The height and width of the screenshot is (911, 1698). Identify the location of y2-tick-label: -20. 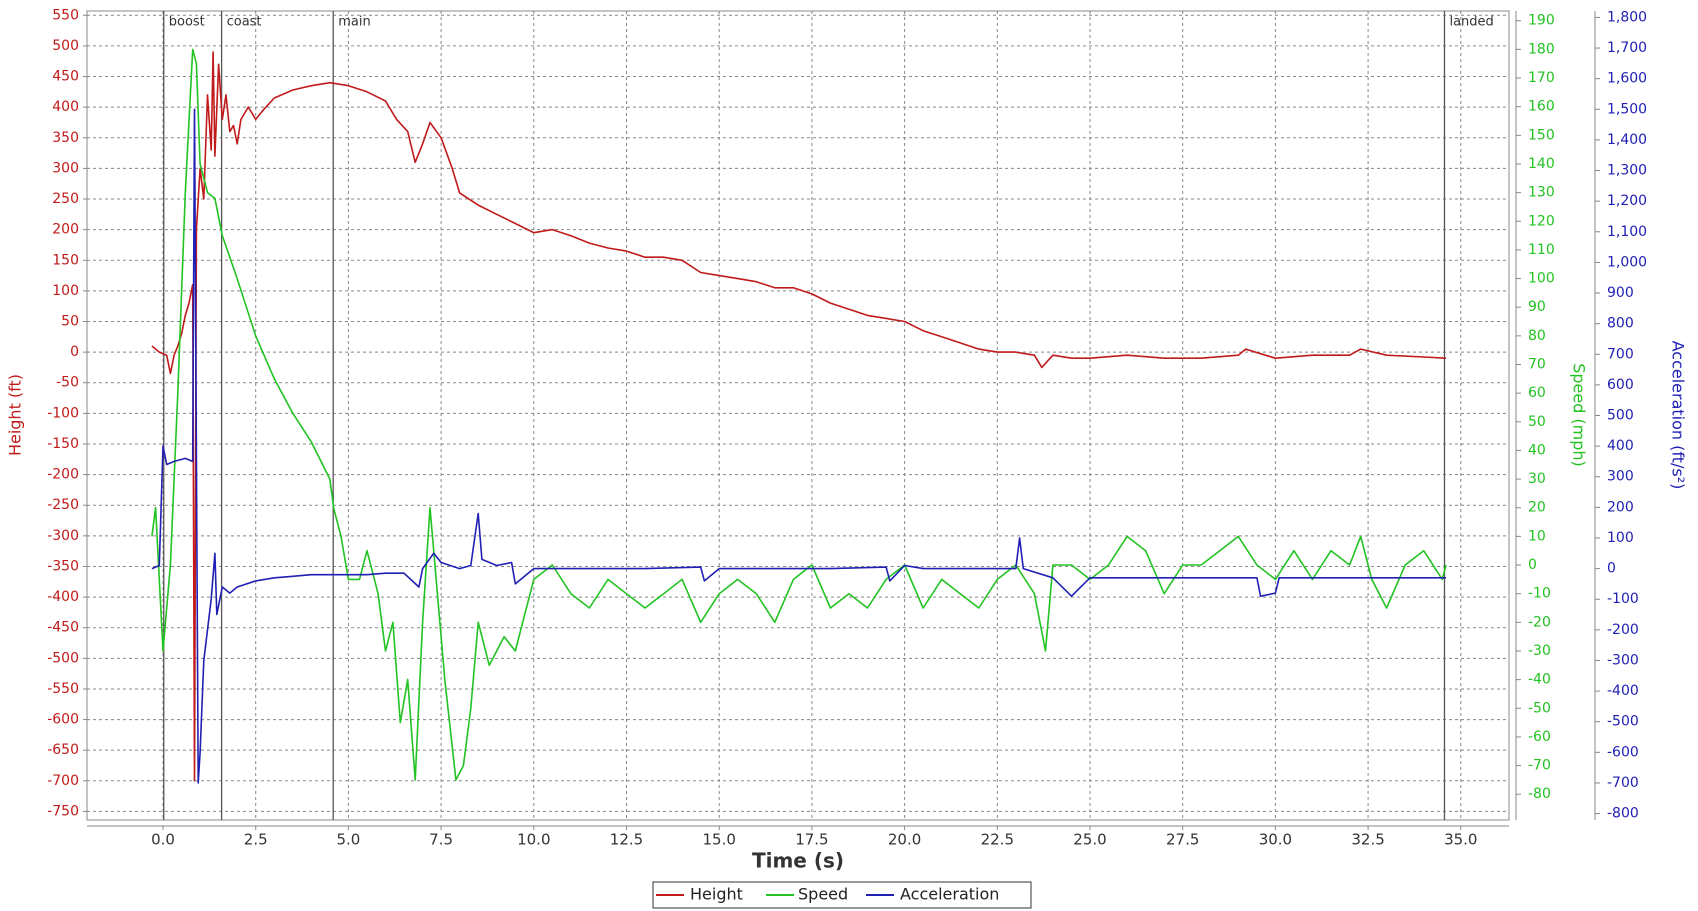
(1539, 622).